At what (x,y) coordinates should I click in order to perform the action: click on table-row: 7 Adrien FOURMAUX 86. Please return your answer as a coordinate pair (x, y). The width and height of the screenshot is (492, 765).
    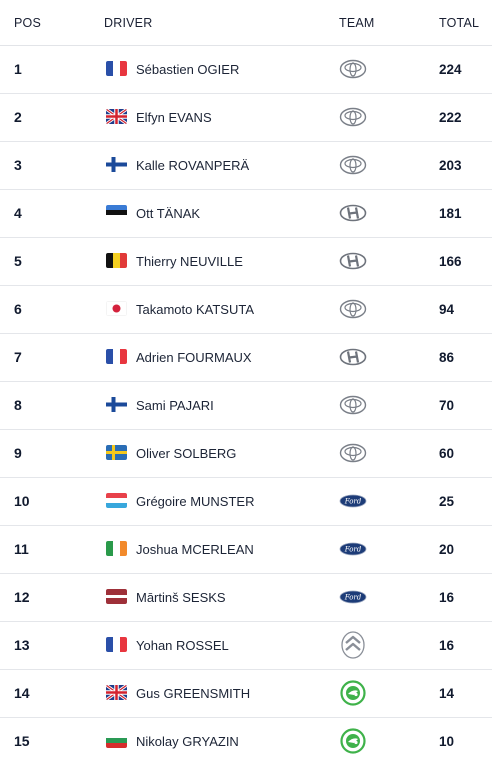
    Looking at the image, I should click on (246, 358).